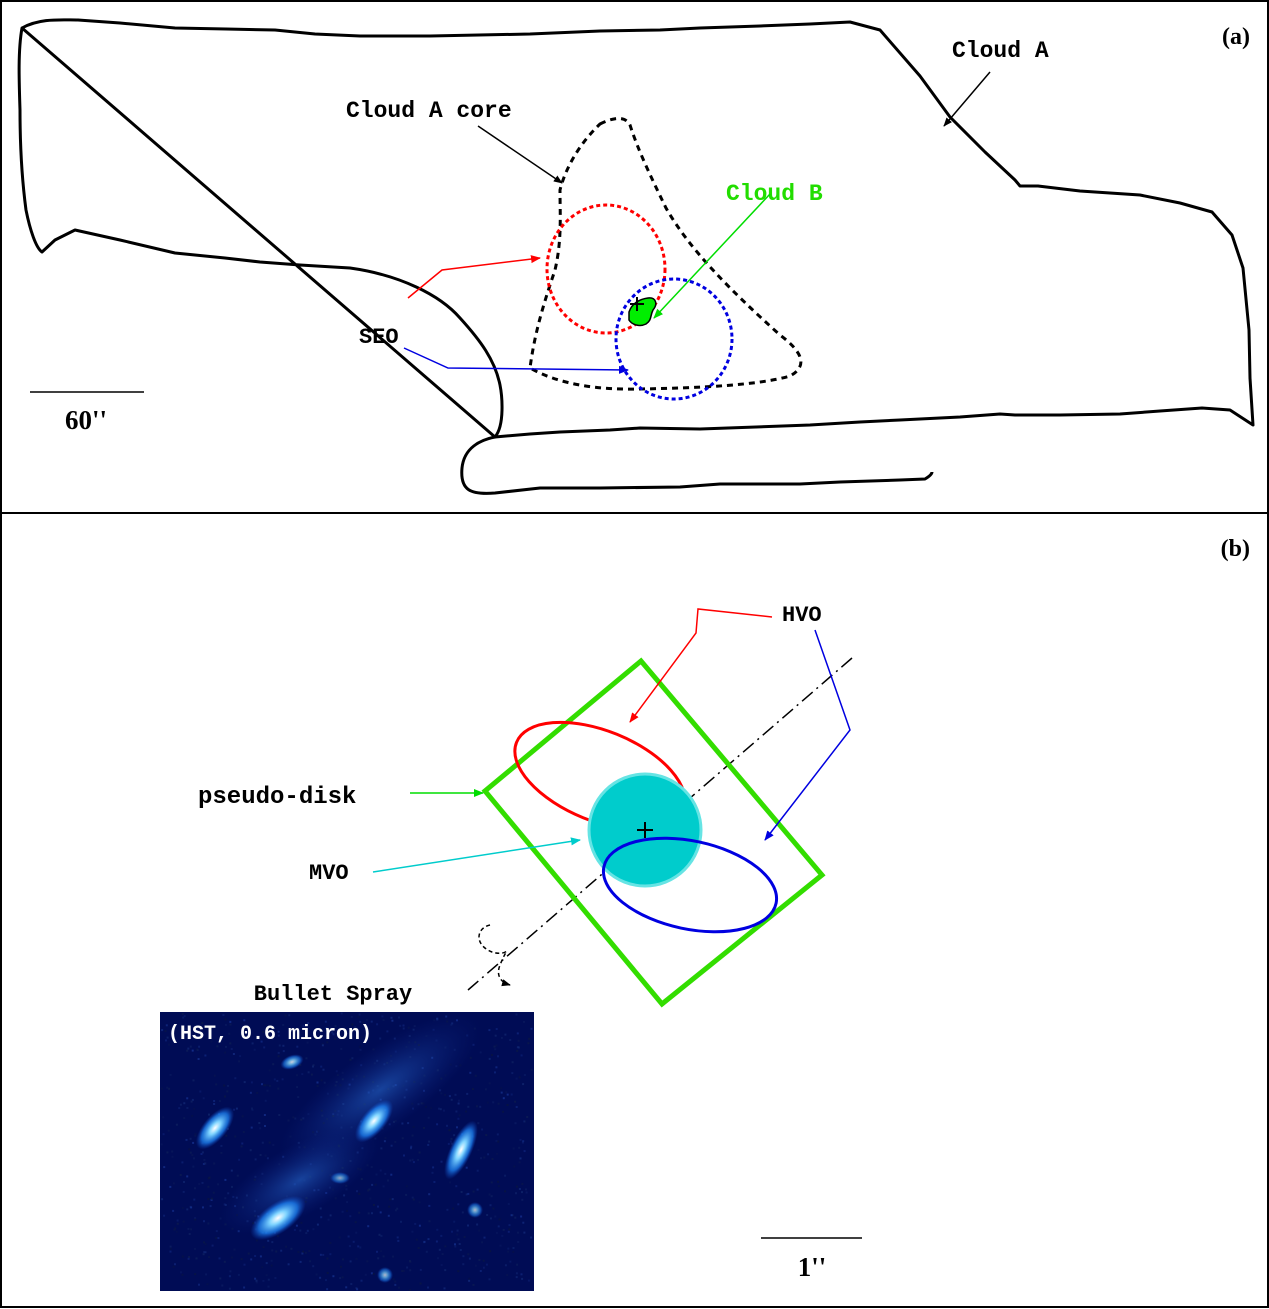 The image size is (1269, 1309). Describe the element at coordinates (642, 312) in the screenshot. I see `cloud-b-shape` at that location.